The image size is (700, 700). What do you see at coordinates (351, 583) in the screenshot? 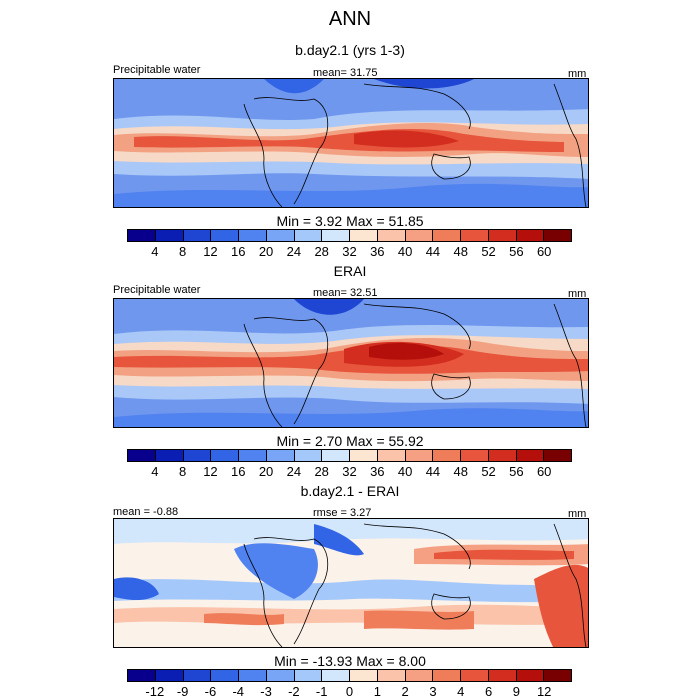
I see `panel-3-map` at bounding box center [351, 583].